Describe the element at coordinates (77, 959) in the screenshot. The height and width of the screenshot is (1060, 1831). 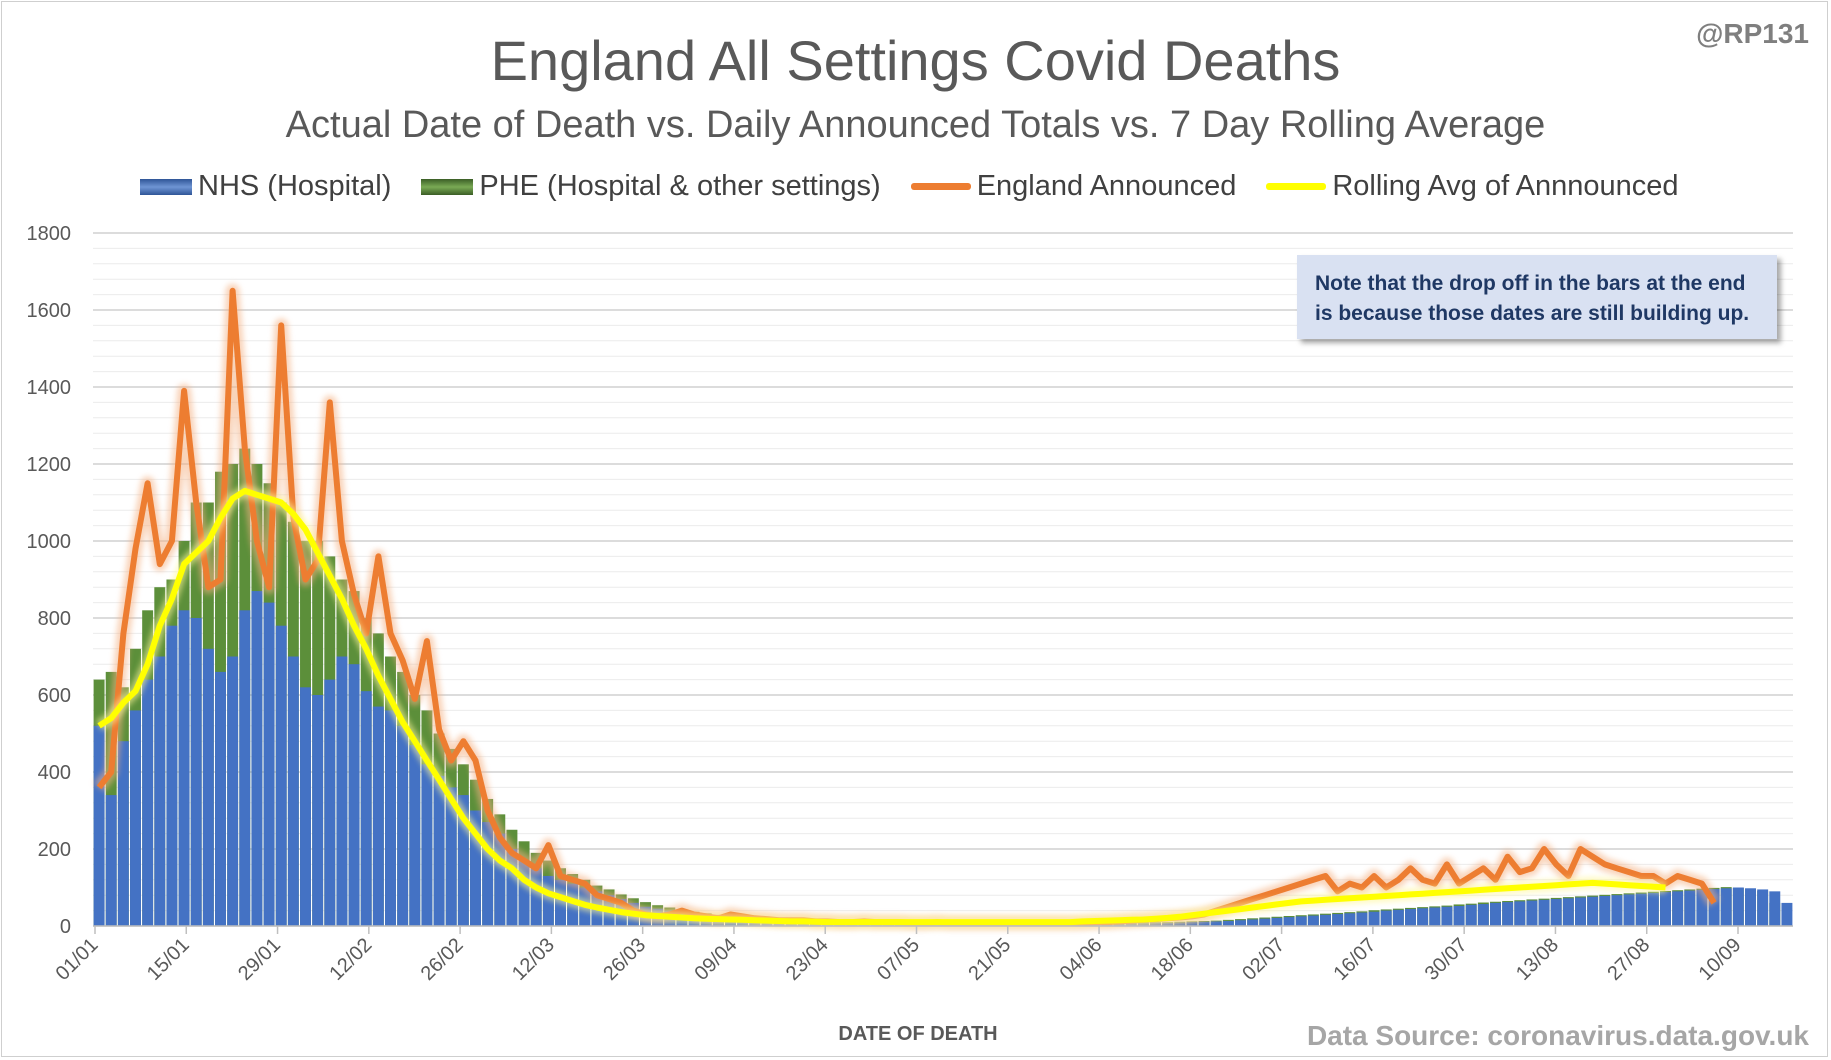
I see `x-tick-label: 01/01` at that location.